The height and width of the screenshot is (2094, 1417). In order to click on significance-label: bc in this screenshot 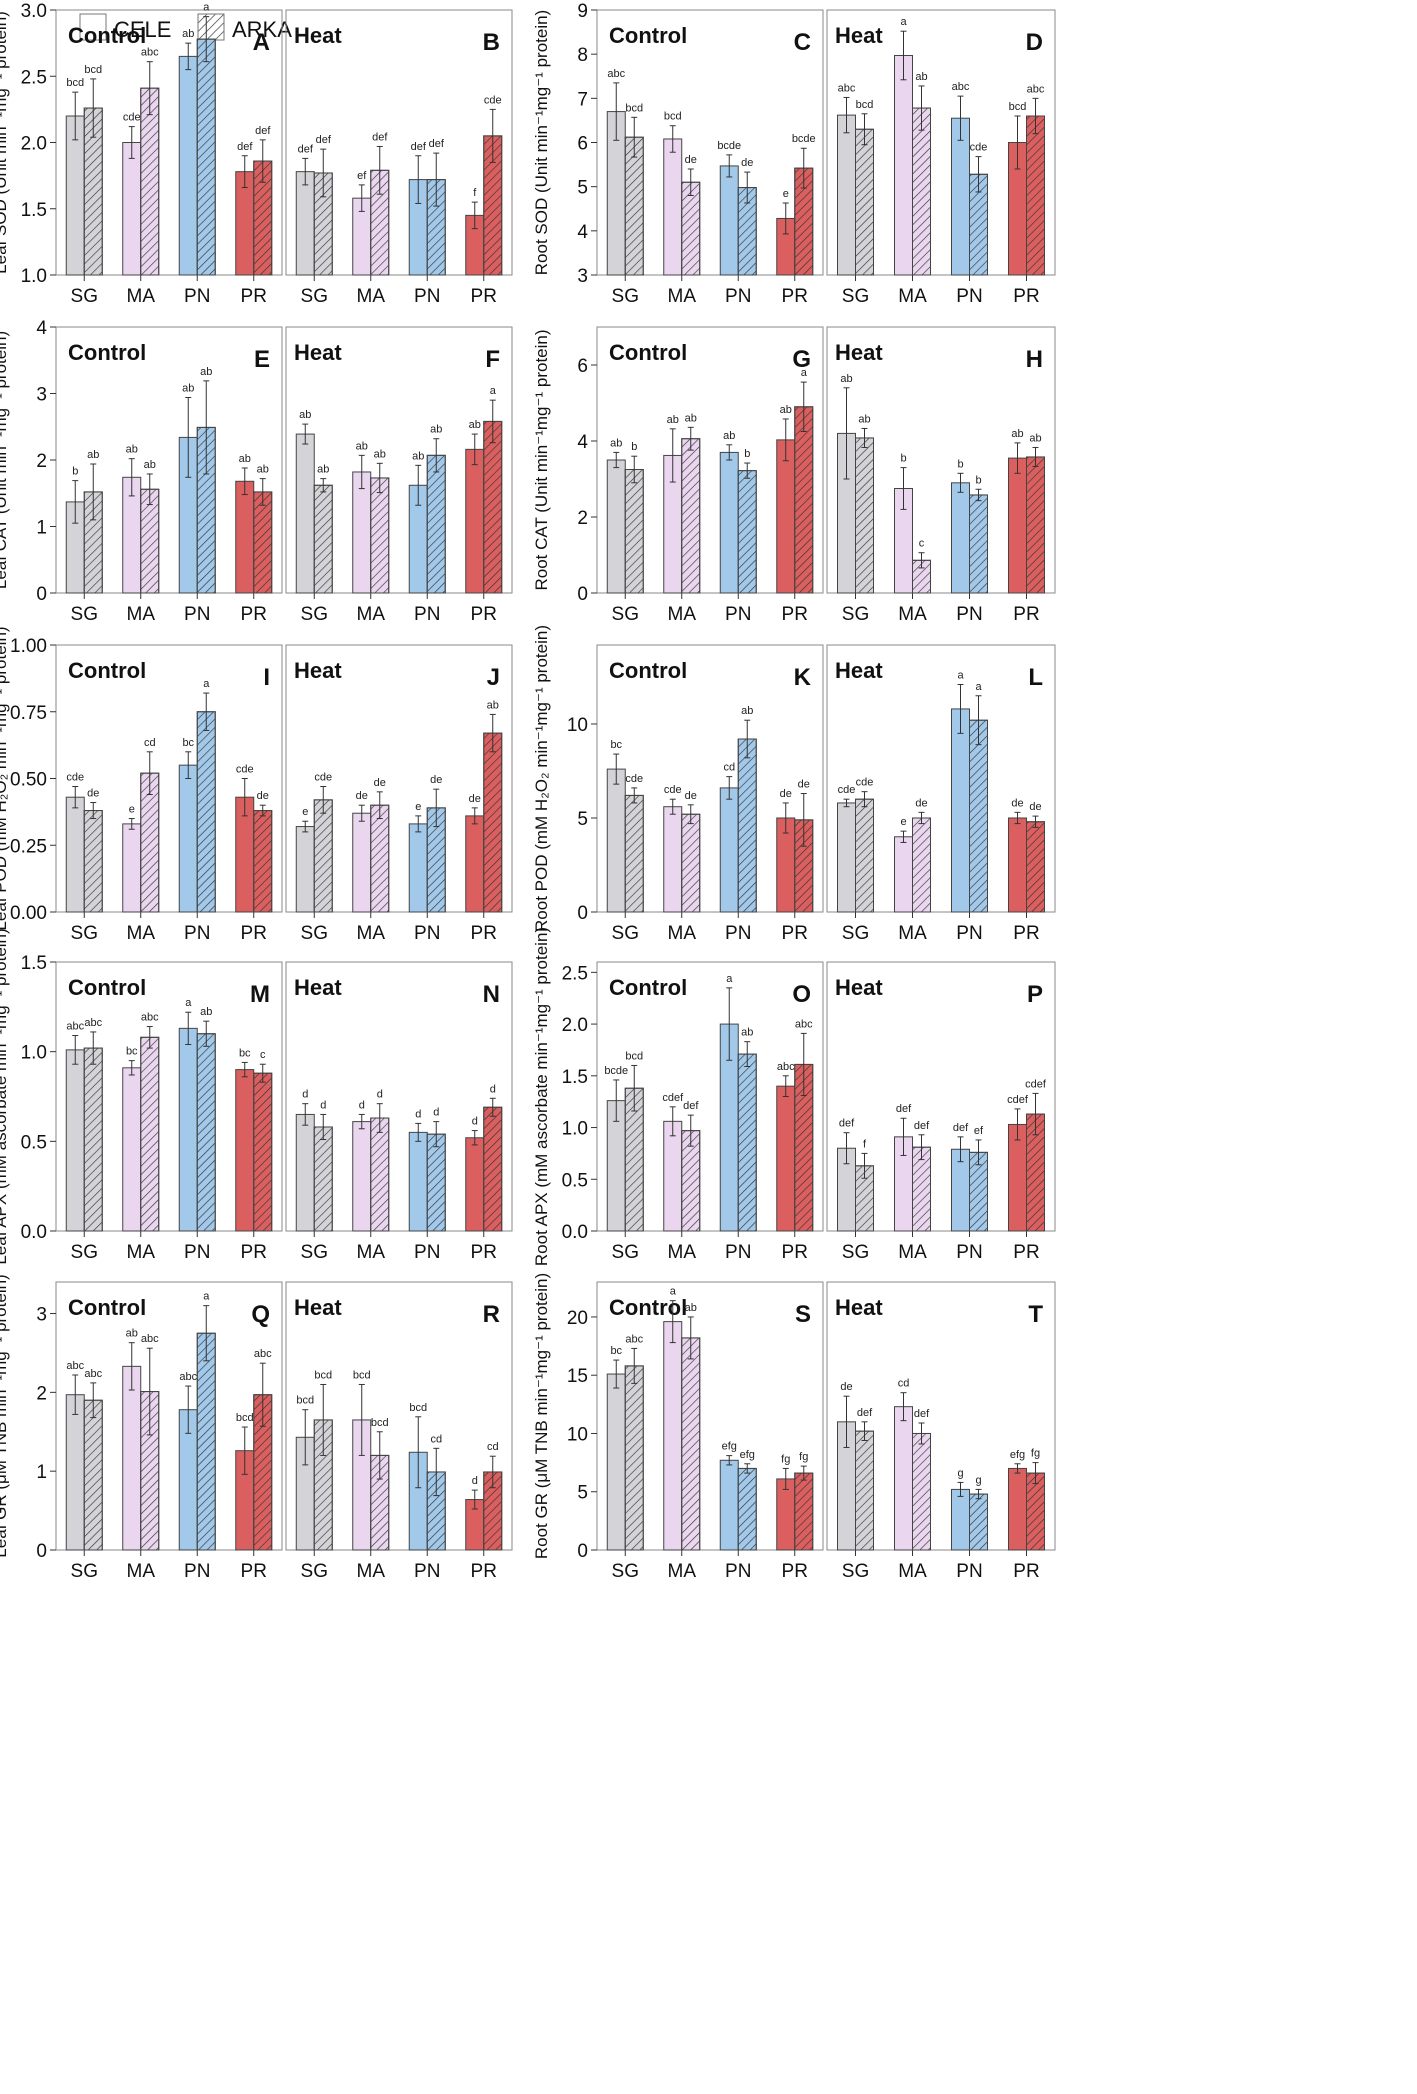, I will do `click(188, 743)`.